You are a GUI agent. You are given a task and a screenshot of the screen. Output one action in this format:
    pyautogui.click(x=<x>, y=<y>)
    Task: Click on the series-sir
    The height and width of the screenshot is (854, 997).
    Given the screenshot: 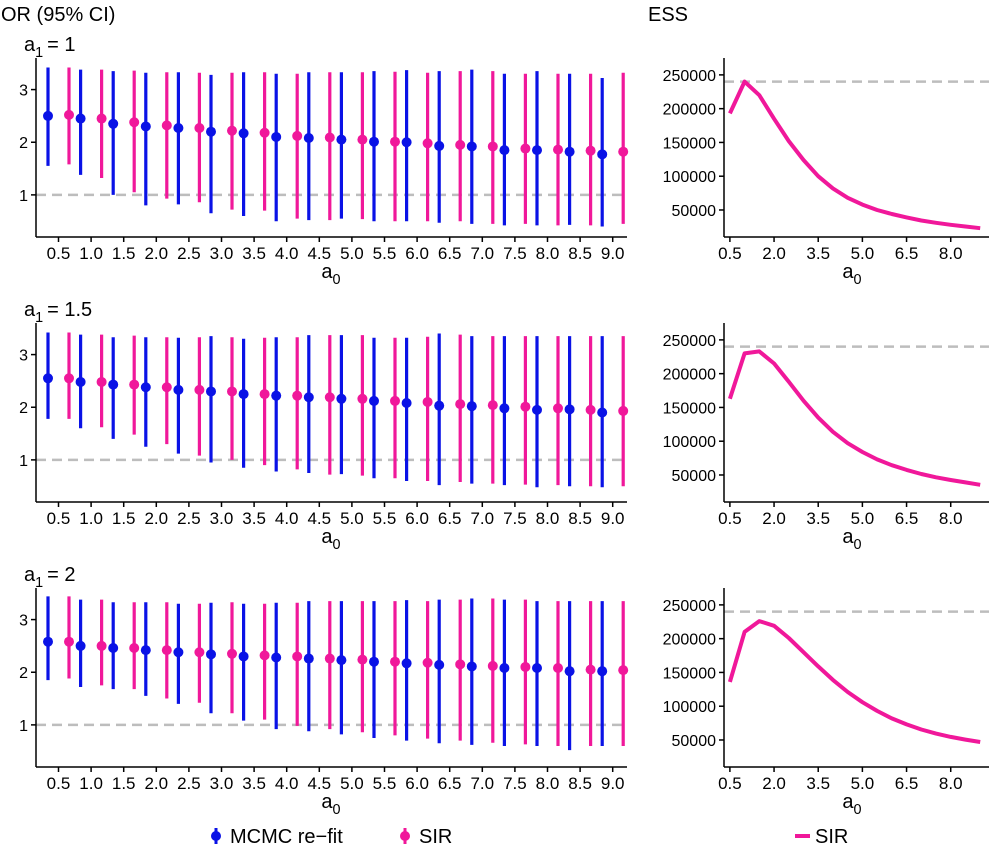 What is the action you would take?
    pyautogui.click(x=346, y=671)
    